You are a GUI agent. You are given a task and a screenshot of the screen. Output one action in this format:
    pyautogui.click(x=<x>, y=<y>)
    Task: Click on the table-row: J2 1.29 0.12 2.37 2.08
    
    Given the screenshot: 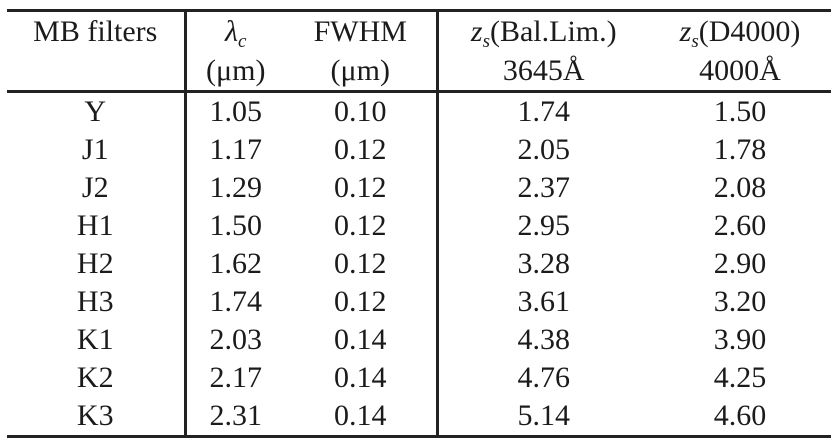 What is the action you would take?
    pyautogui.click(x=419, y=188)
    